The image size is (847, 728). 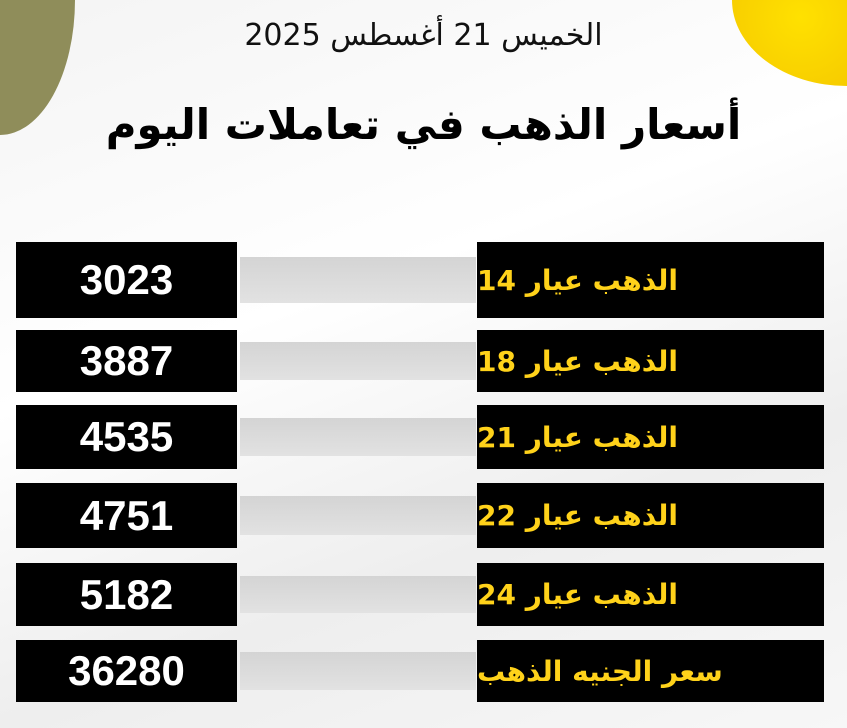 I want to click on karat-label: الذهب عيار 18, so click(x=650, y=361).